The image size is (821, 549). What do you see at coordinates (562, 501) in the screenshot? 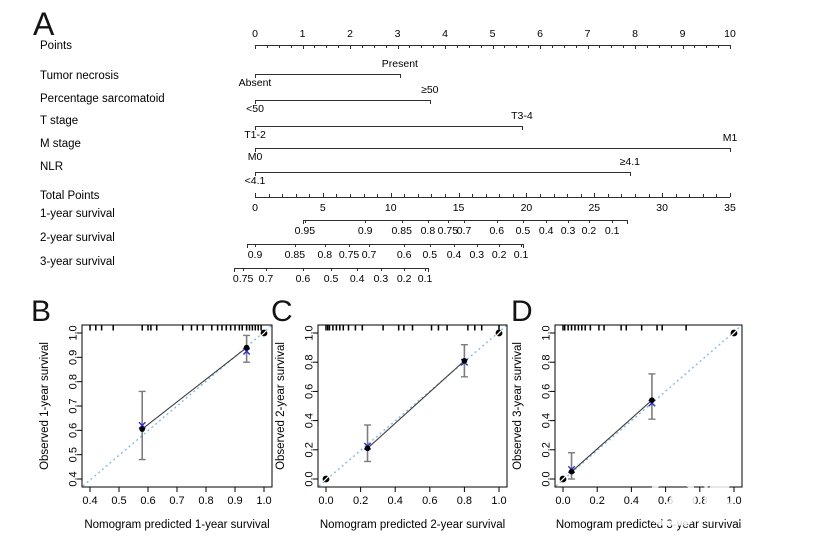
I see `x-tick-label: 0.0` at bounding box center [562, 501].